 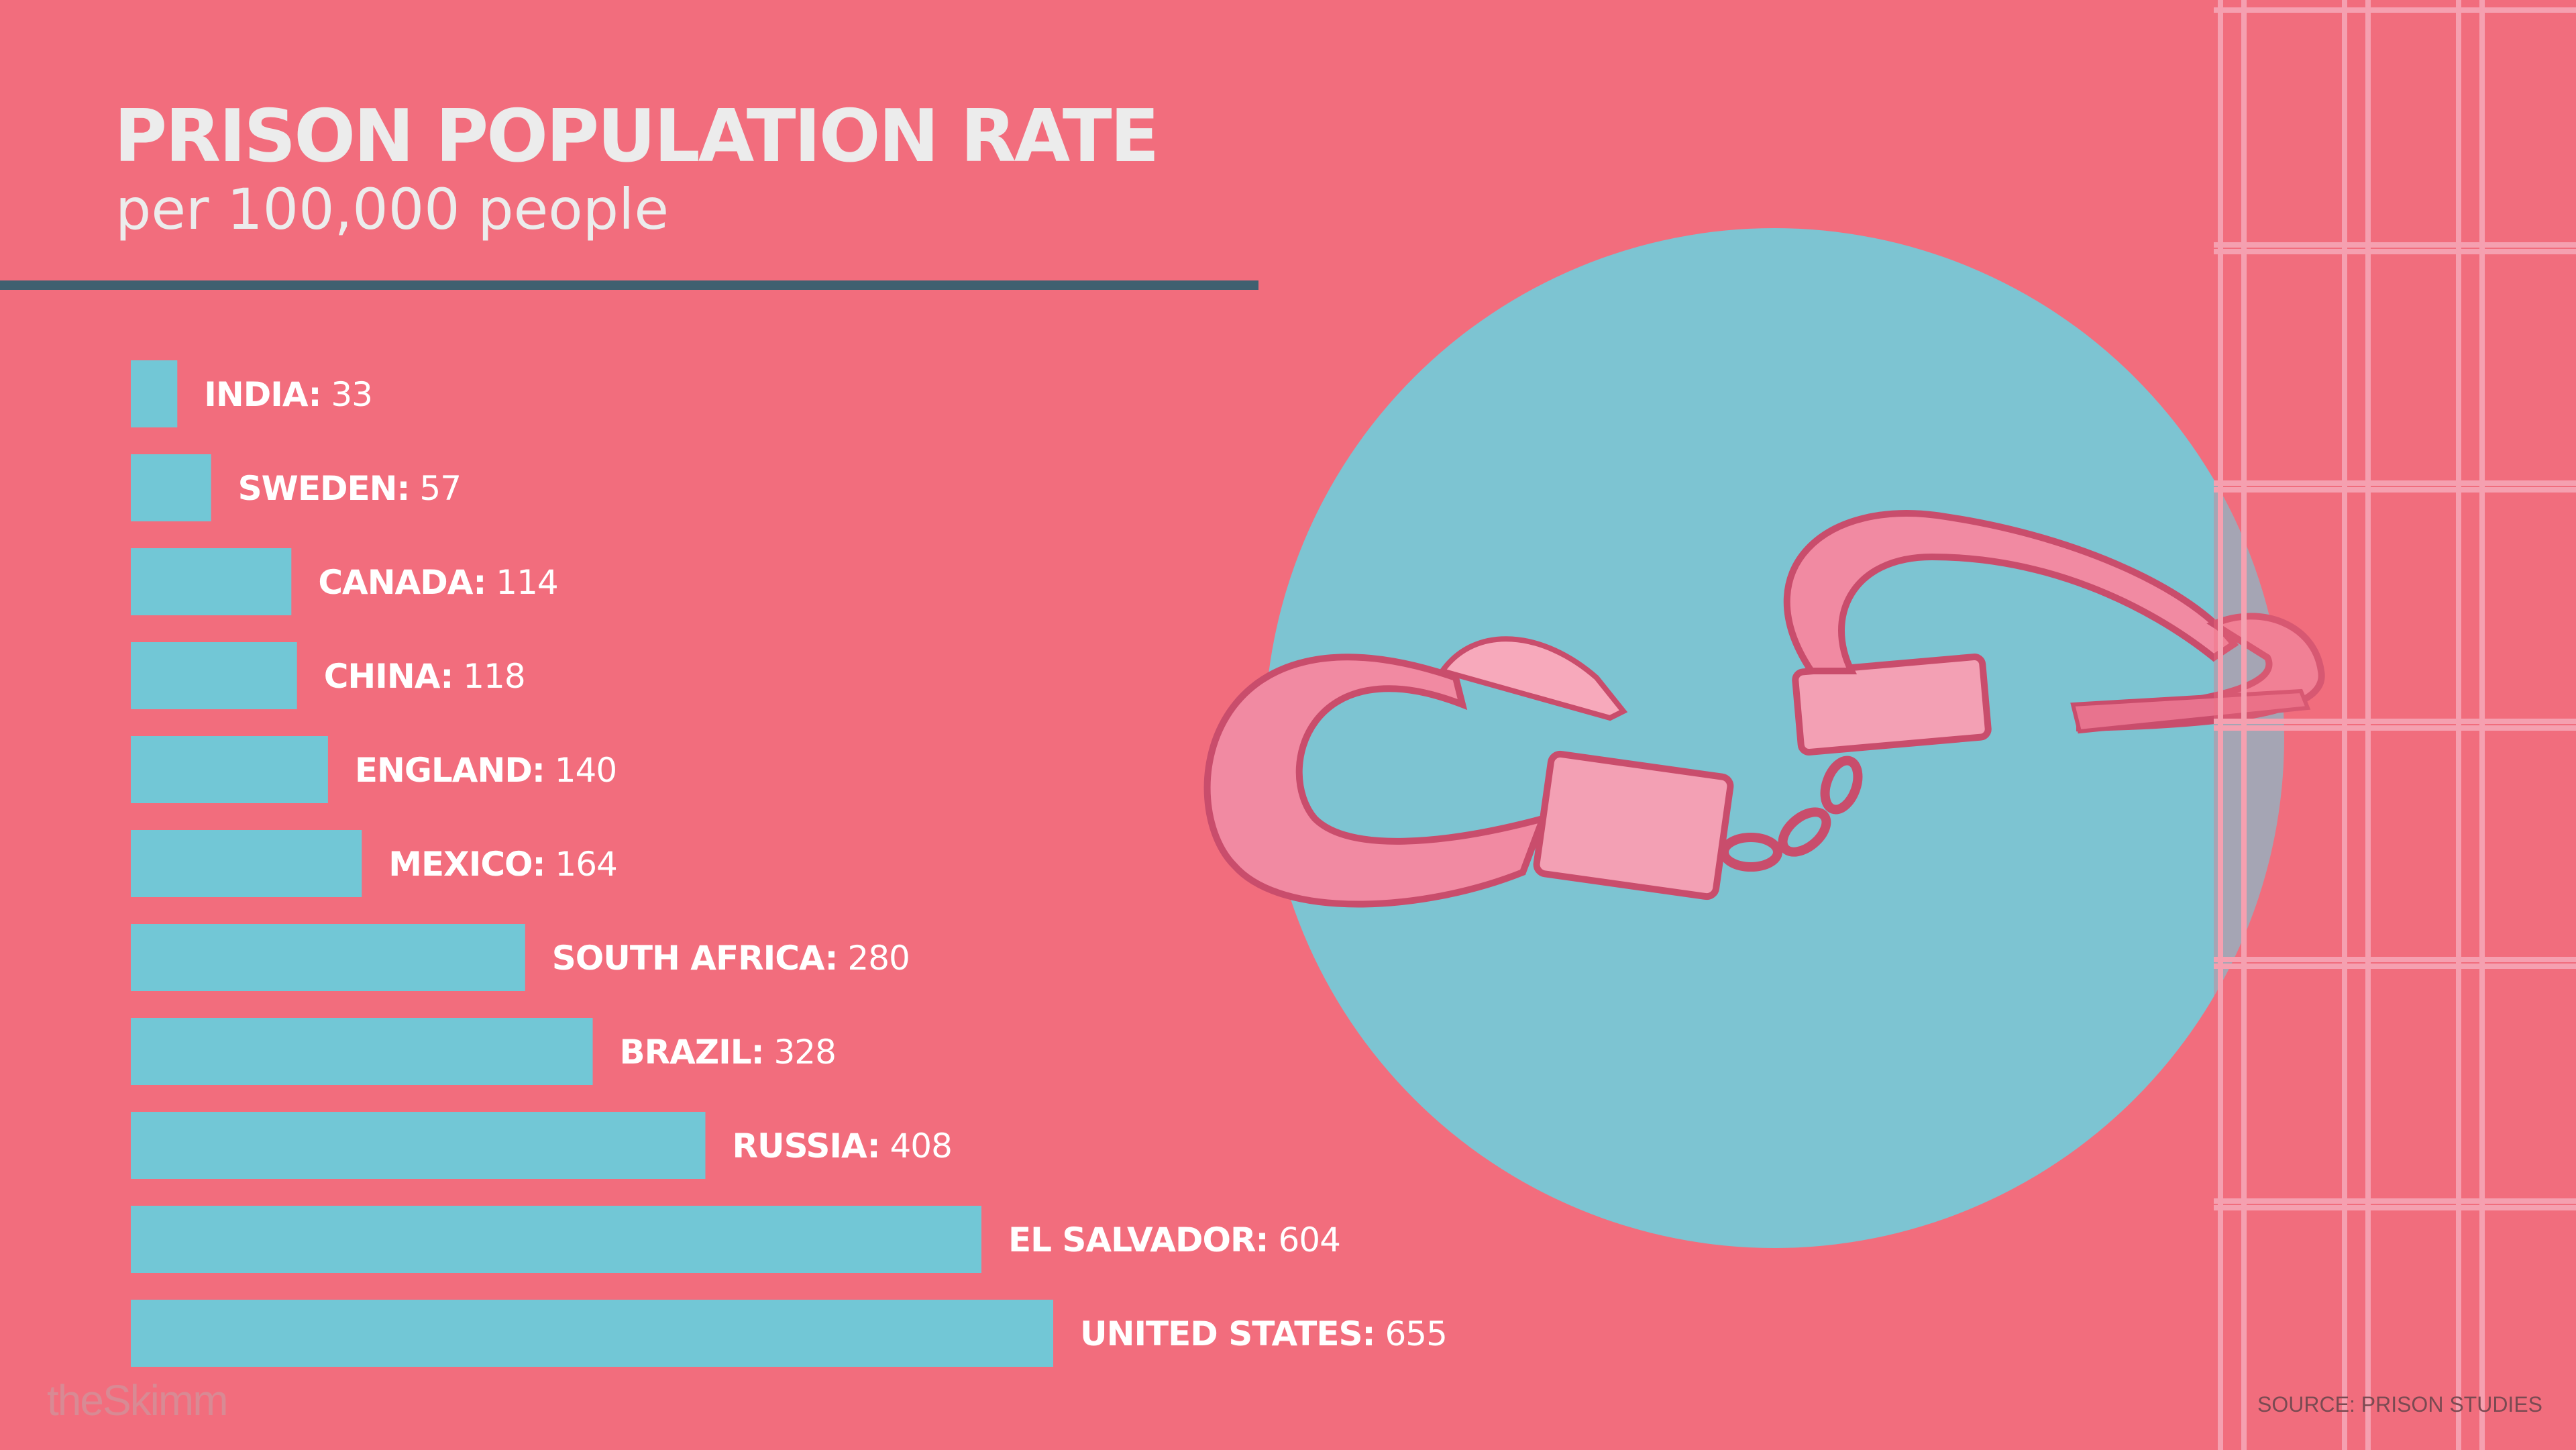 What do you see at coordinates (1304, 1240) in the screenshot?
I see `value-label: 604` at bounding box center [1304, 1240].